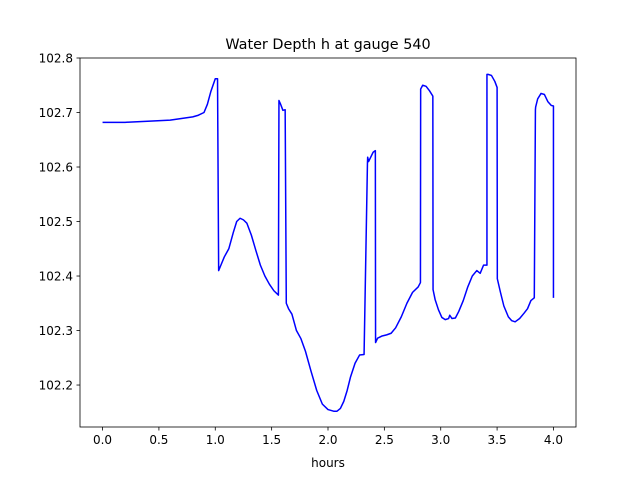  I want to click on y-tick-label: 102.5, so click(56, 222).